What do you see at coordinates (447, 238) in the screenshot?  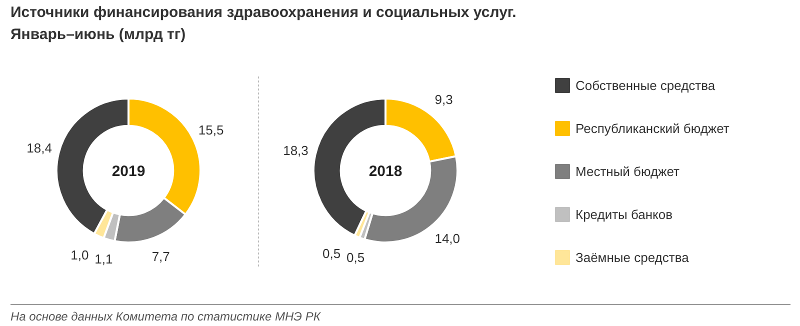 I see `data-label: 14,0` at bounding box center [447, 238].